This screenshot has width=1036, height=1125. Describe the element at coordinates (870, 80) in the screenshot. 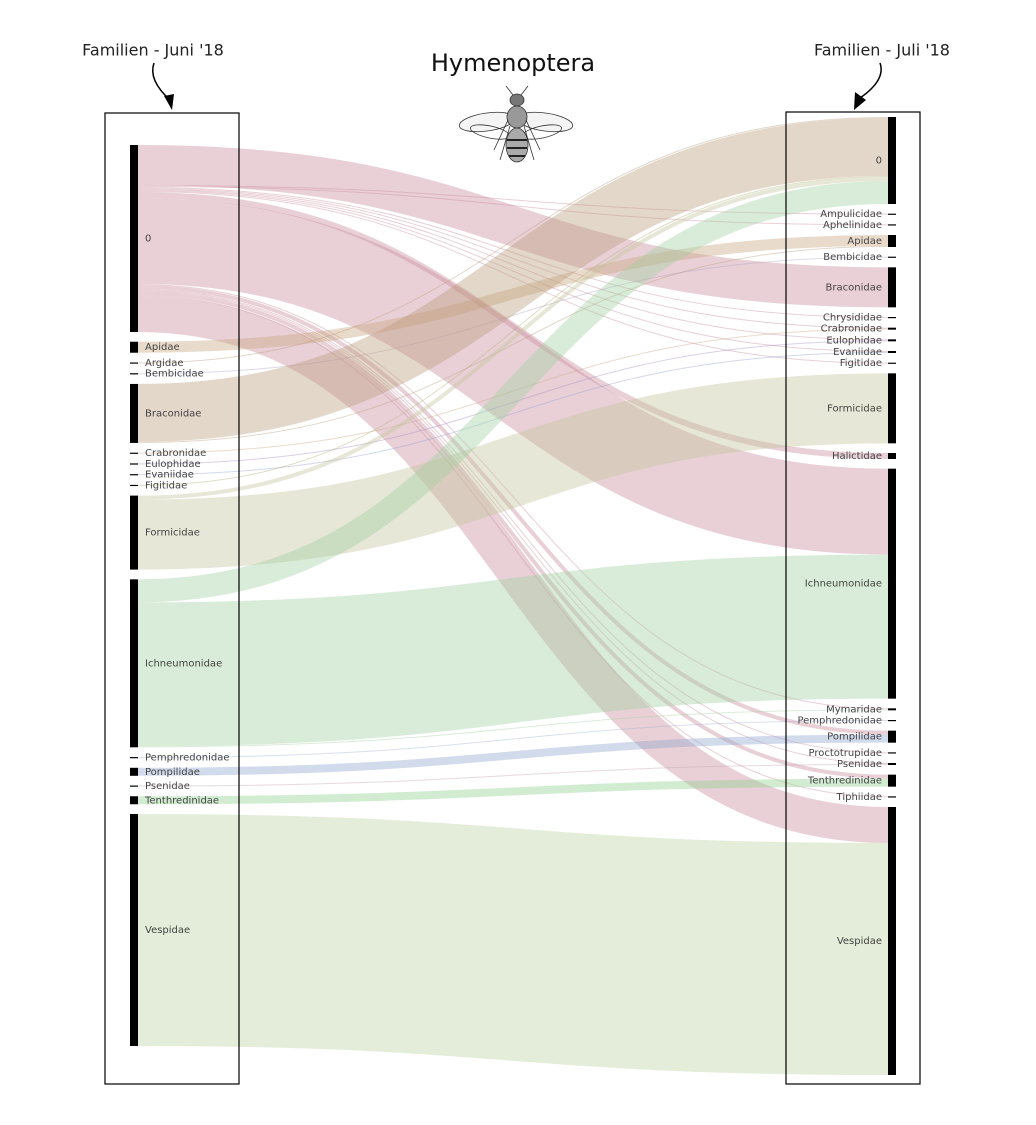

I see `arrow-july` at that location.